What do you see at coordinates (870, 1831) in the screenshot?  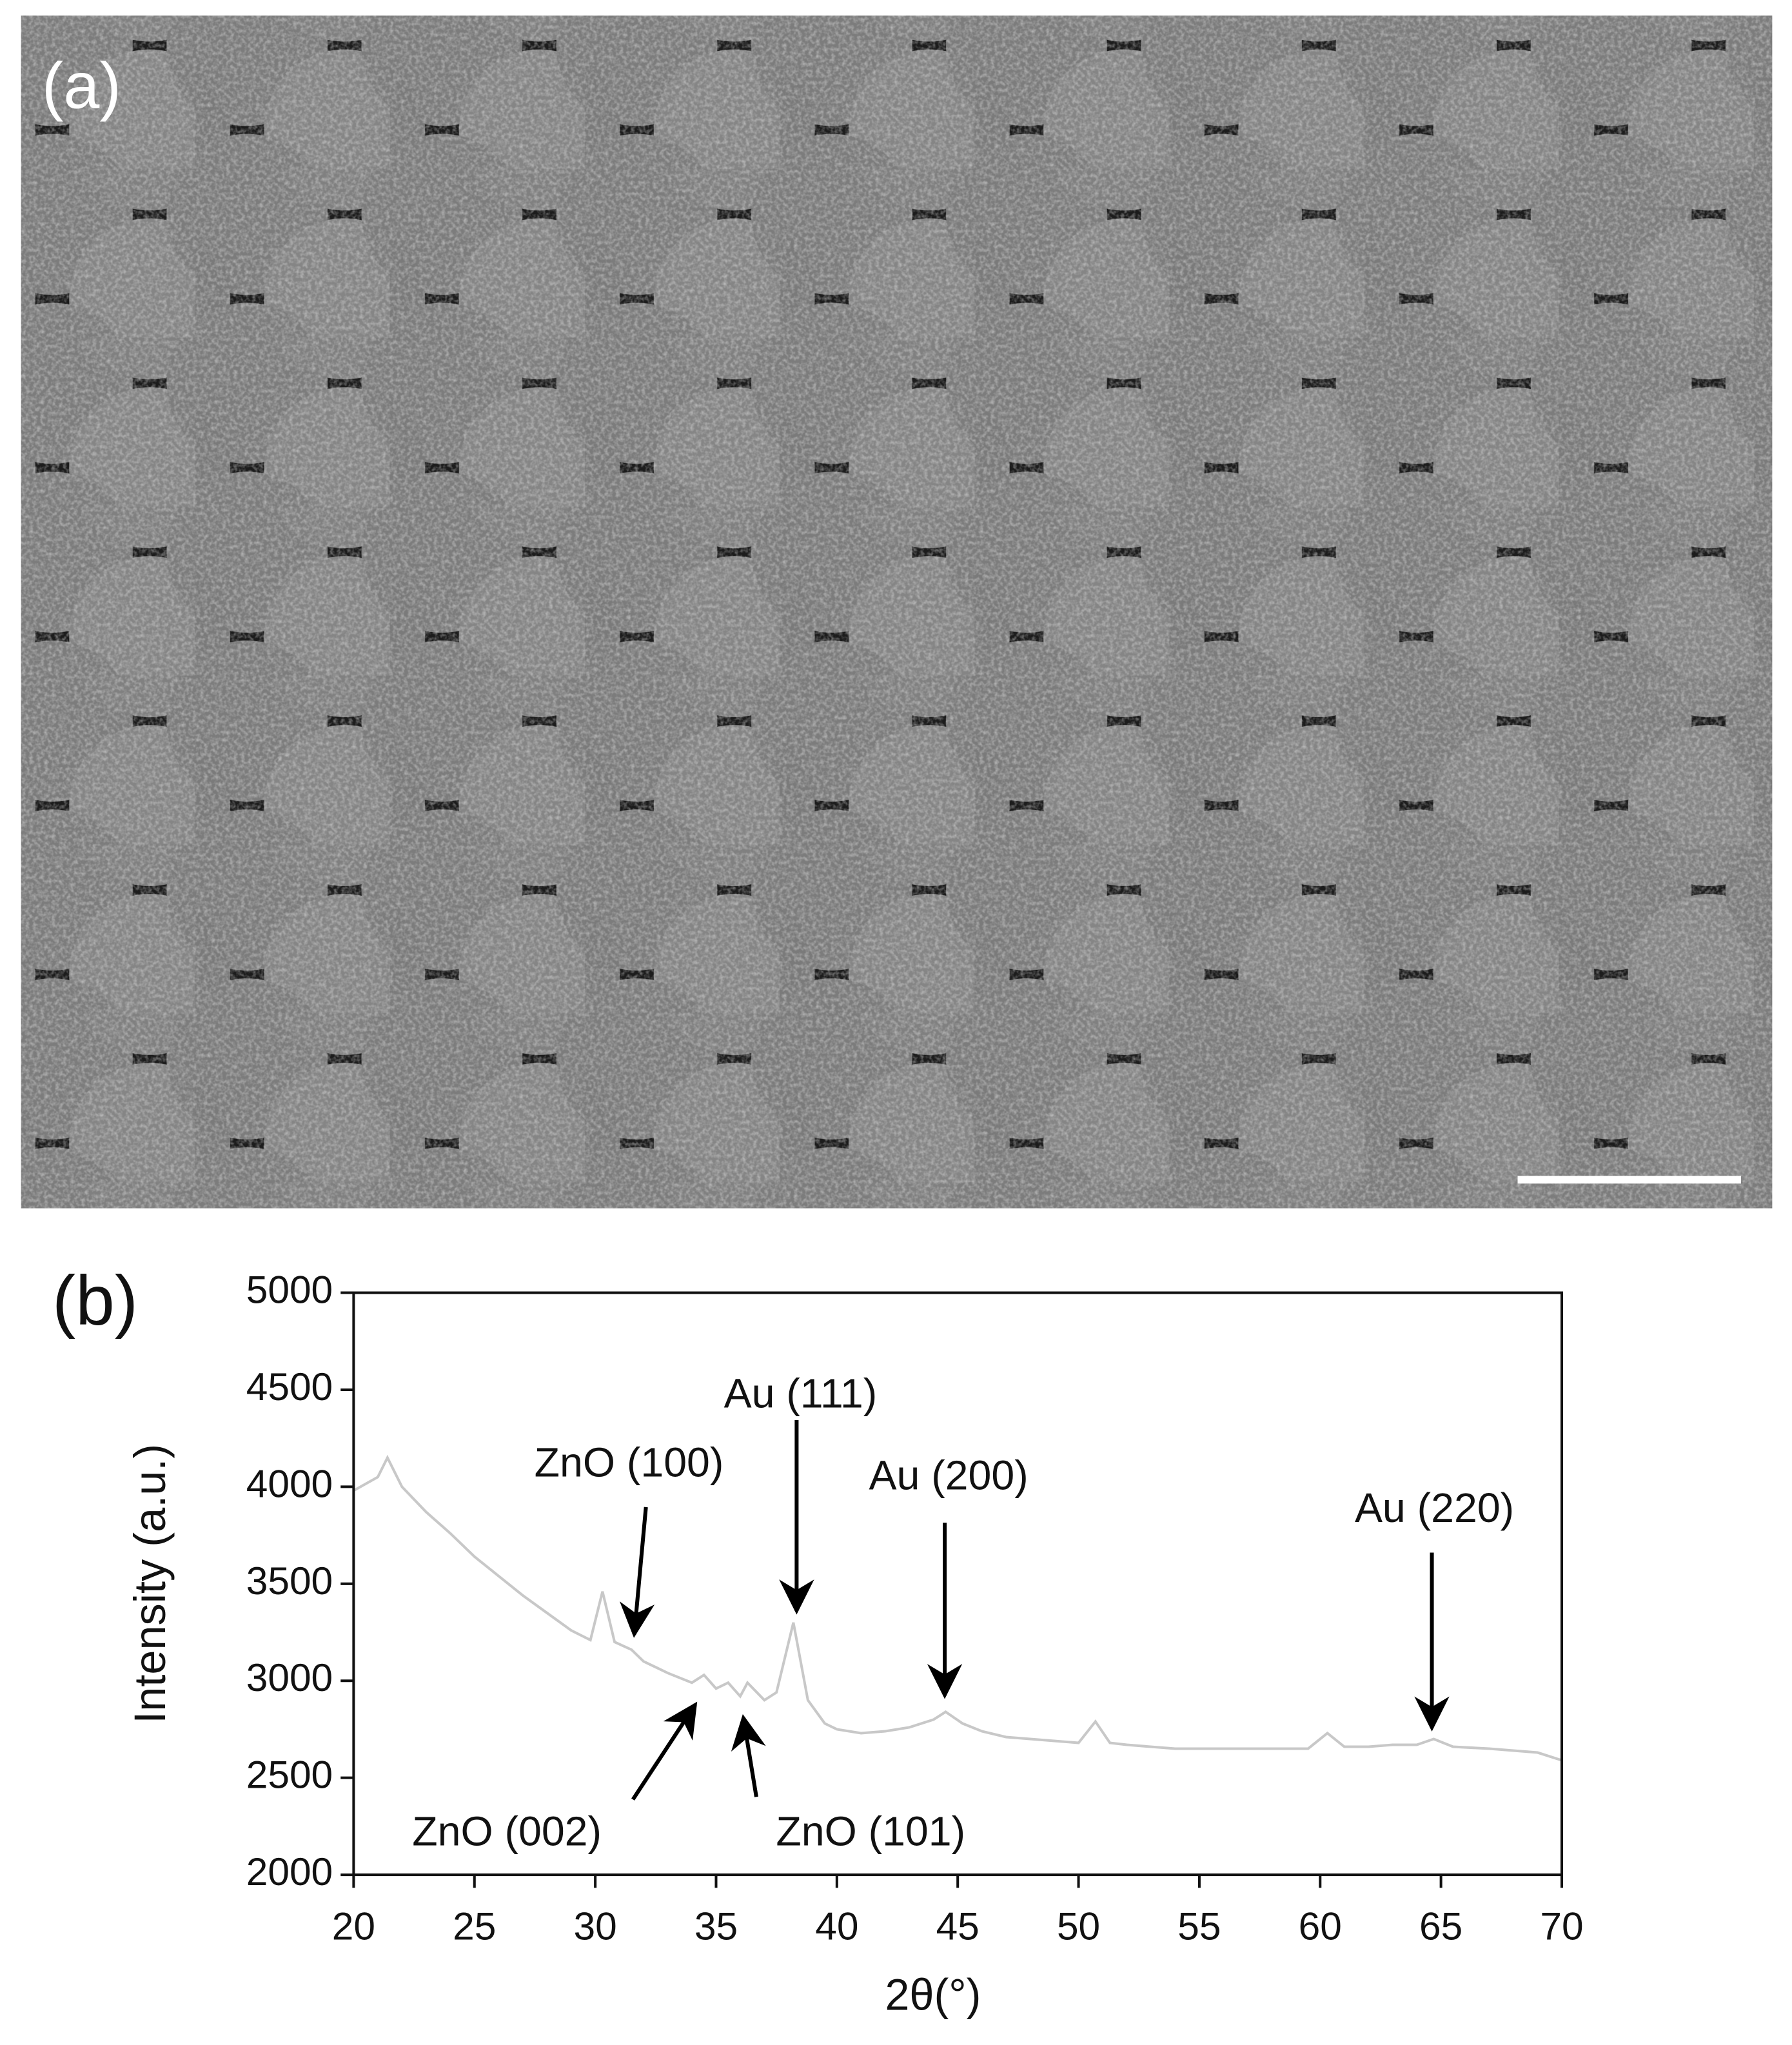 I see `annotation: ZnO (101)` at bounding box center [870, 1831].